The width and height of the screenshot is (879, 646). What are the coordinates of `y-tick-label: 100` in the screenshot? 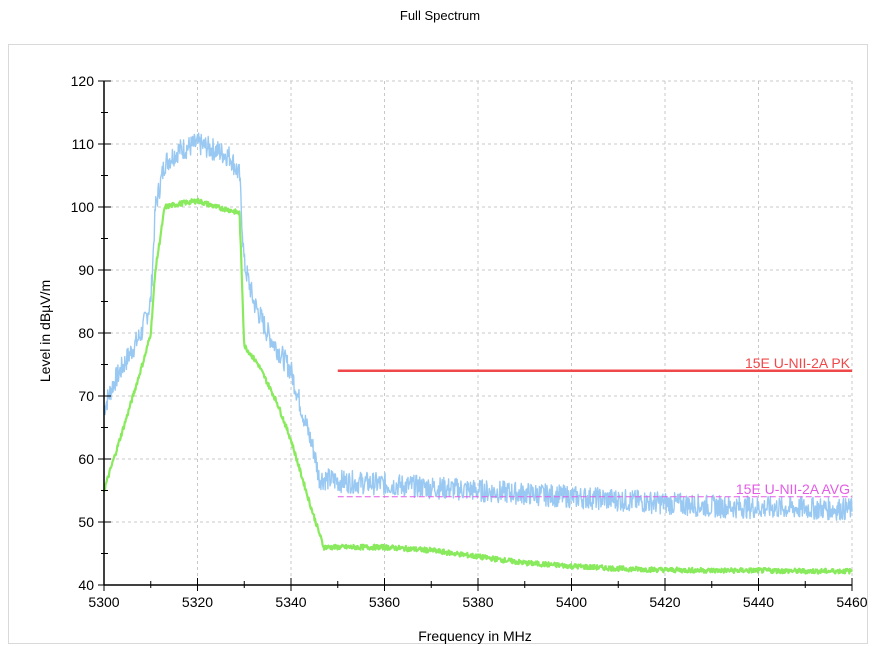 It's located at (83, 207).